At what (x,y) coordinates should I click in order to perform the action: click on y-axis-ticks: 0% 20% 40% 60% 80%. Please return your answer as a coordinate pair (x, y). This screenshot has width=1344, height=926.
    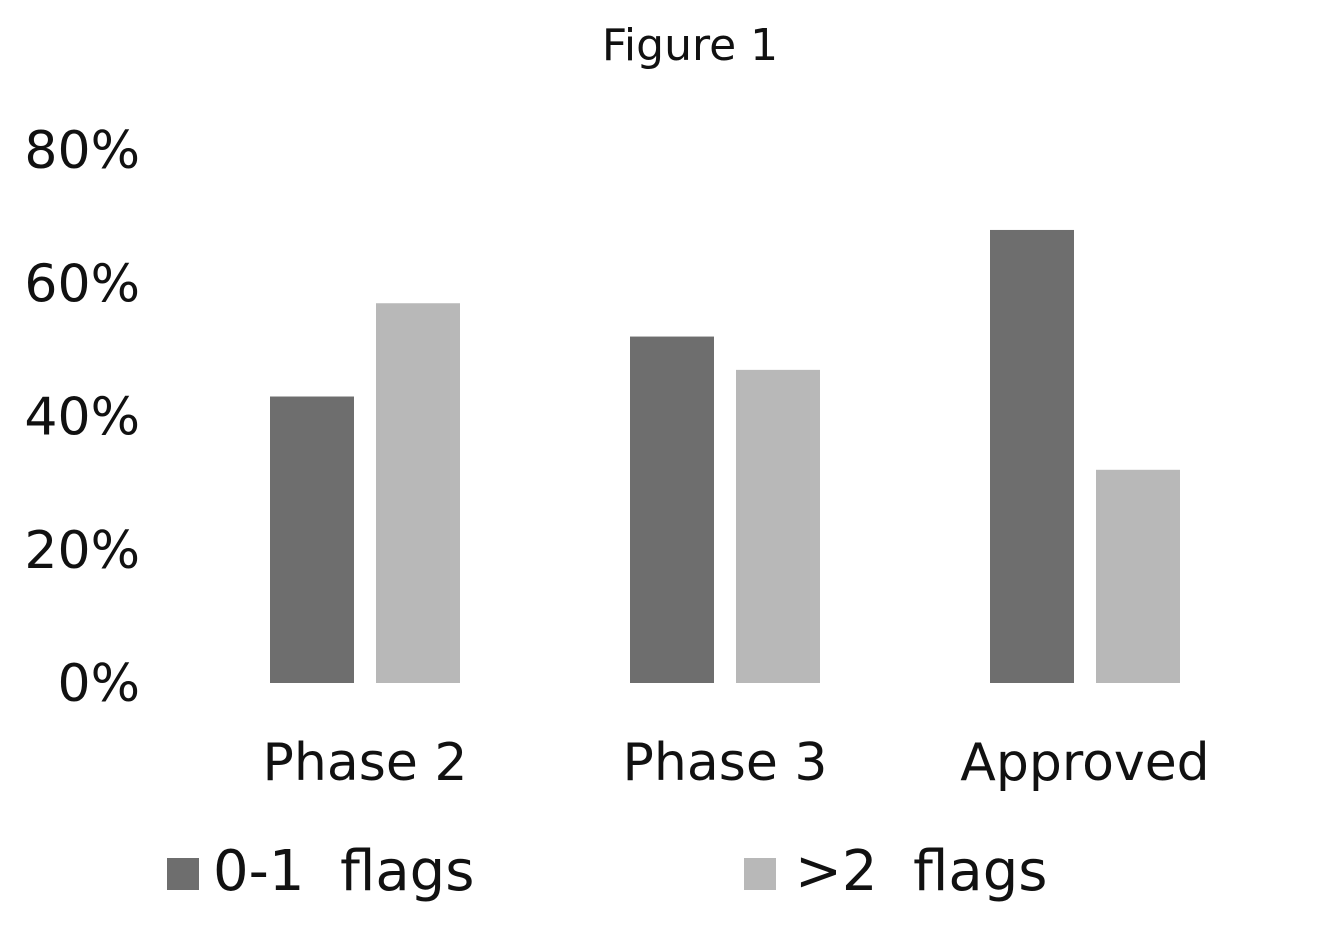
    Looking at the image, I should click on (82, 417).